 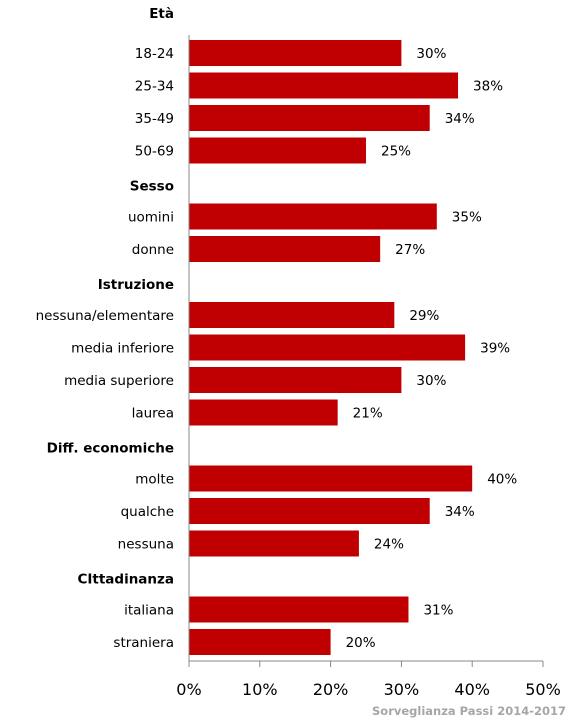 I want to click on value-label: 38%, so click(x=488, y=87).